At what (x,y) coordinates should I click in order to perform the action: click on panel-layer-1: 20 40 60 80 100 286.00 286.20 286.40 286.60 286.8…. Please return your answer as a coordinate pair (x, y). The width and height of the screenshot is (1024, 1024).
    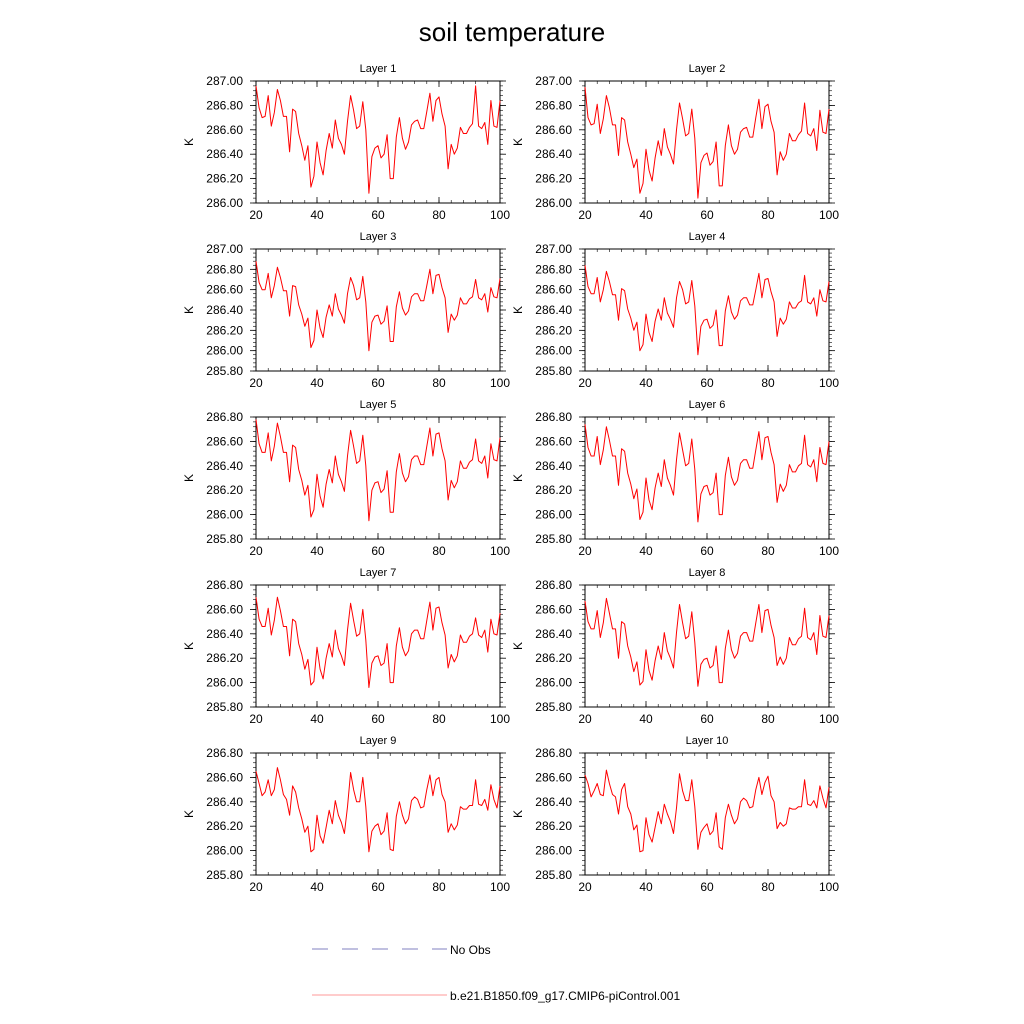
    Looking at the image, I should click on (346, 142).